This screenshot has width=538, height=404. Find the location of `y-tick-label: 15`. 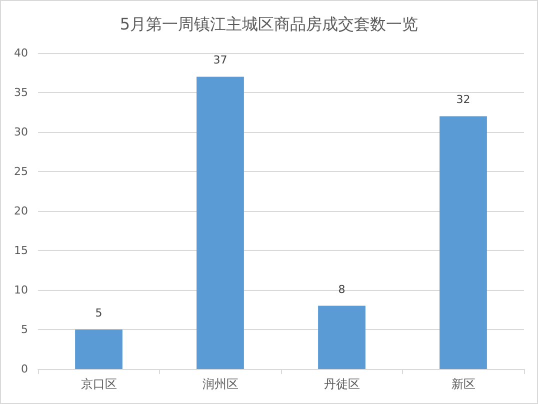

y-tick-label: 15 is located at coordinates (21, 250).